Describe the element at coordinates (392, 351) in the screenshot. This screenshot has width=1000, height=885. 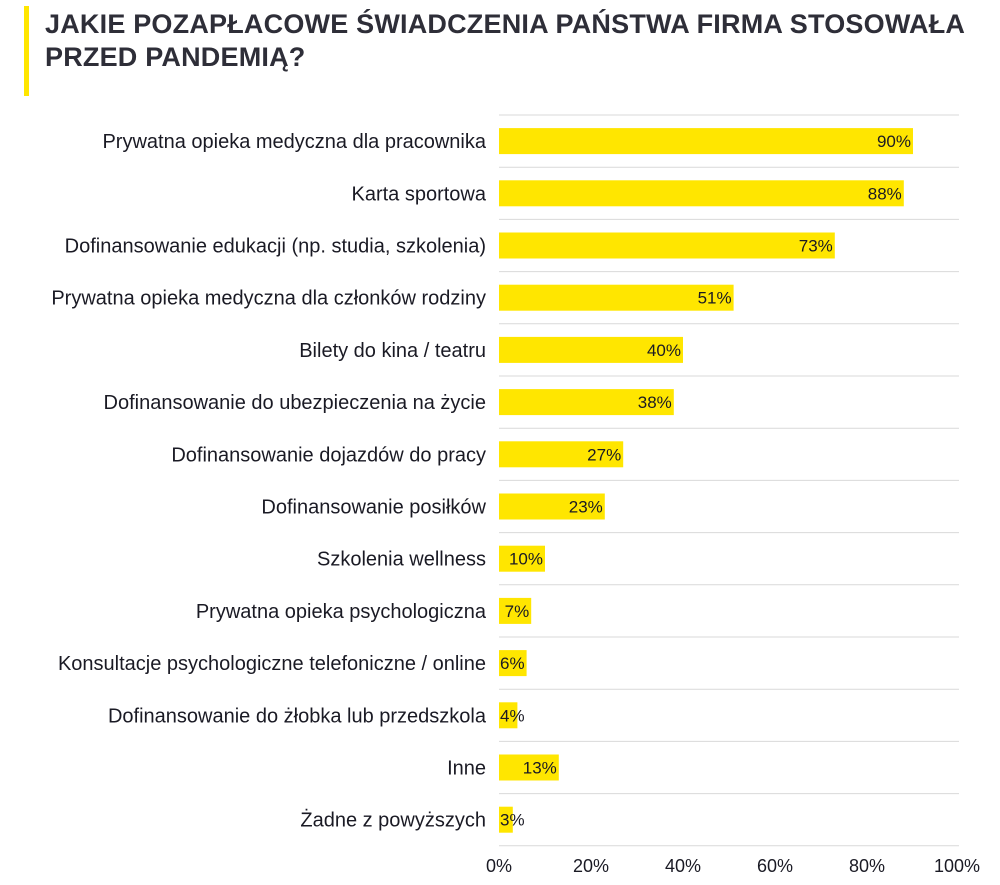
I see `category-label: Bilety do kina / teatru` at that location.